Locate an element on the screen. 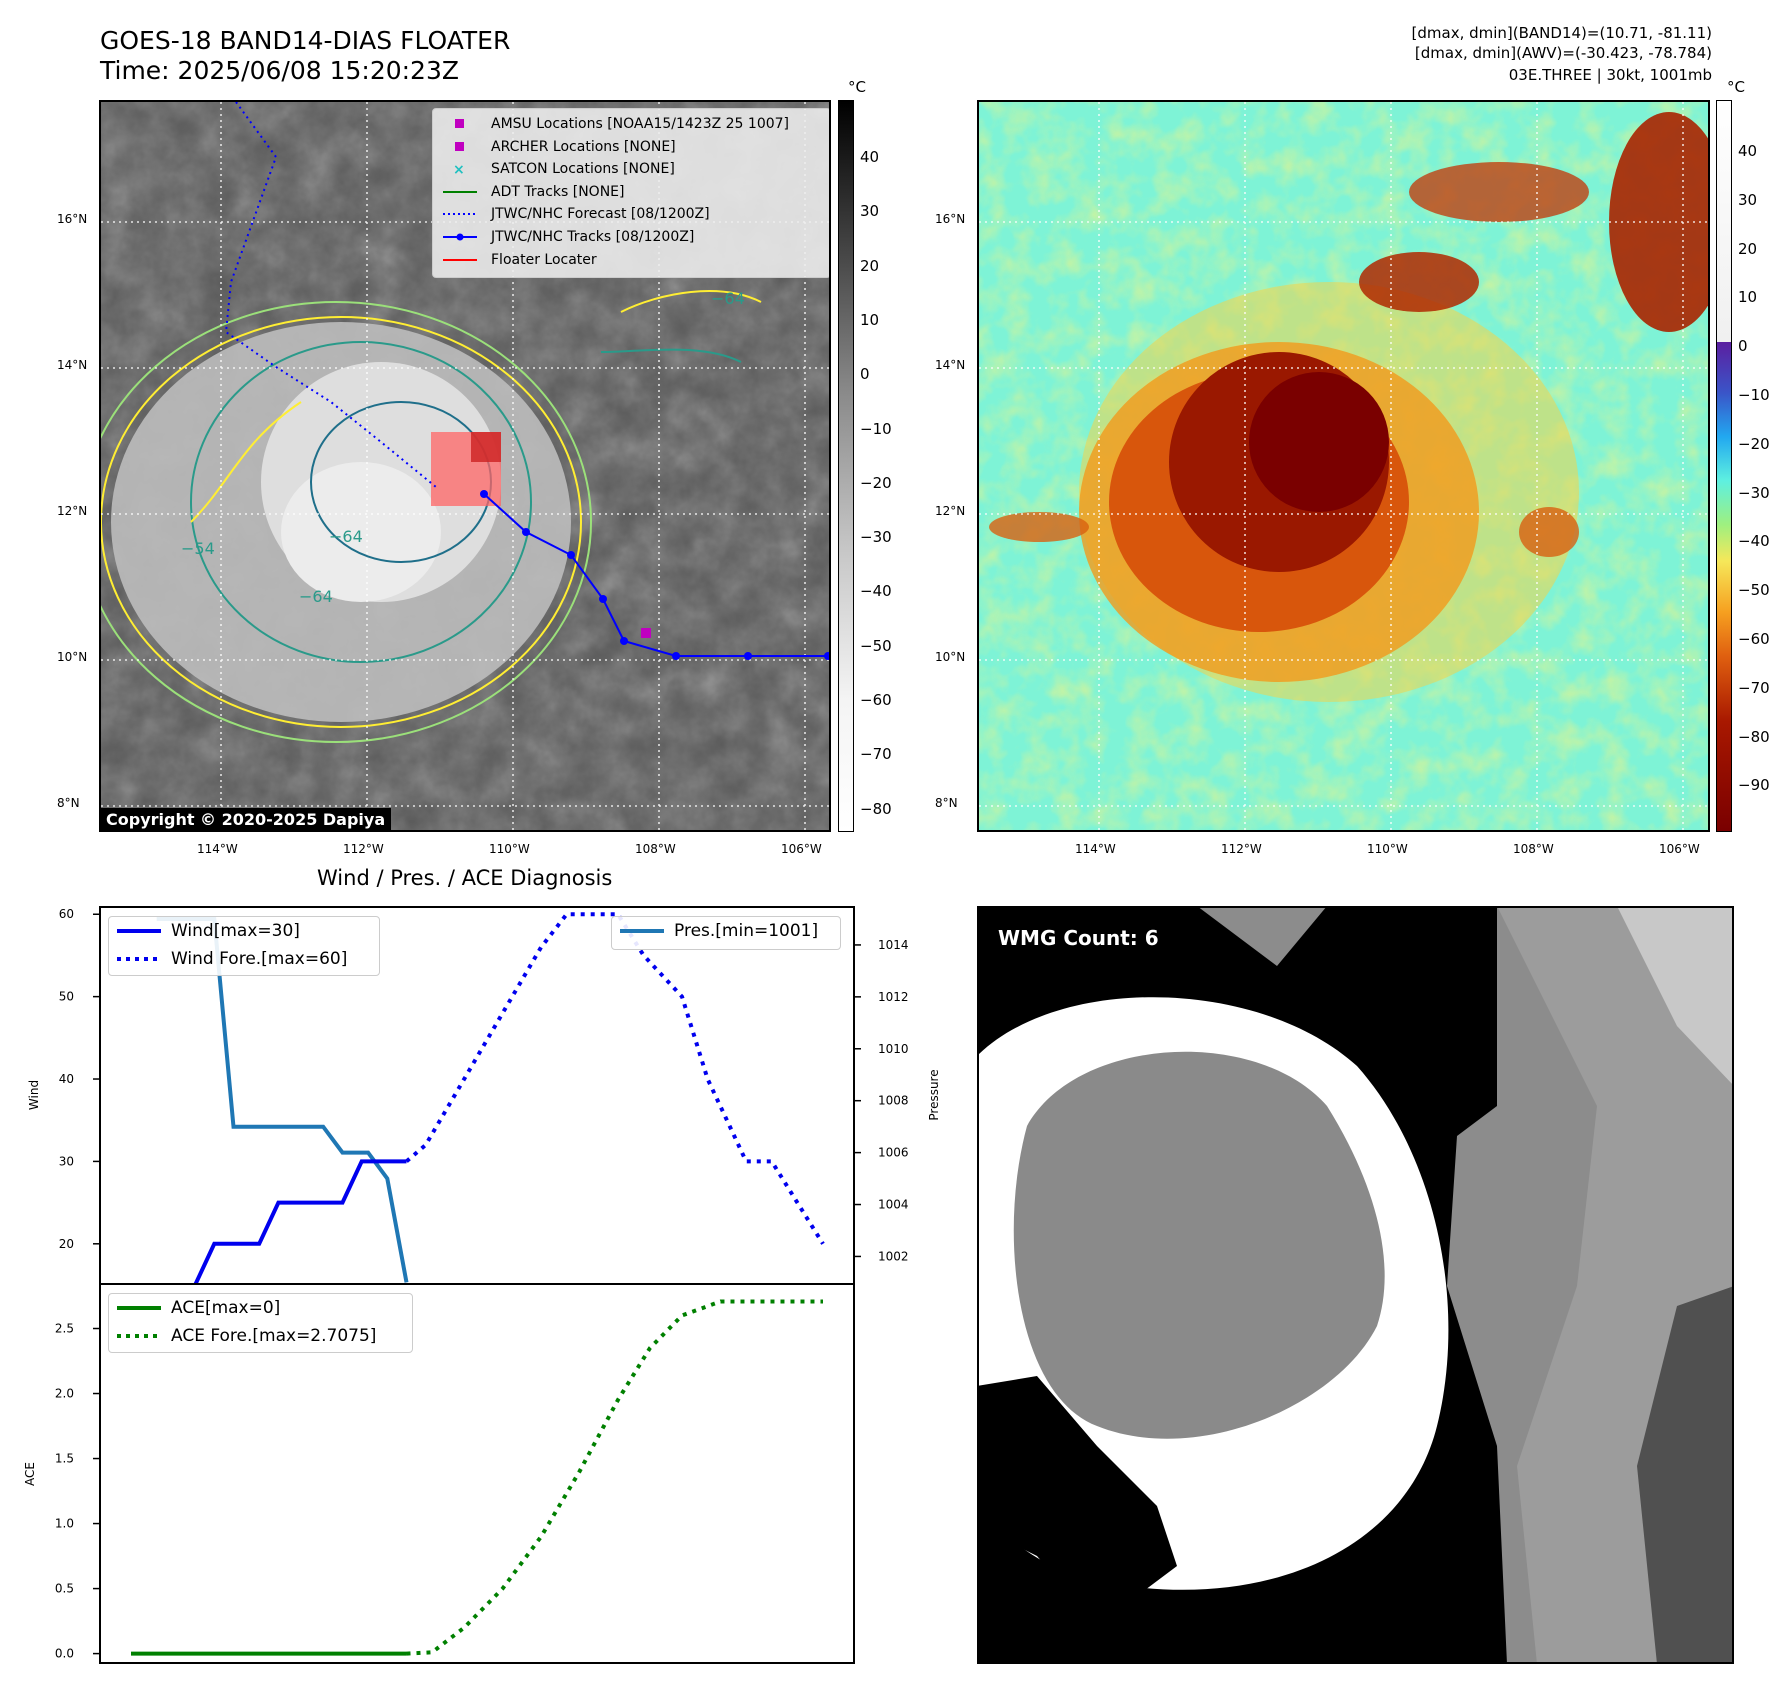 This screenshot has width=1792, height=1690. wind-legend: Wind[max=30] Wind Fore.[max=60] is located at coordinates (244, 946).